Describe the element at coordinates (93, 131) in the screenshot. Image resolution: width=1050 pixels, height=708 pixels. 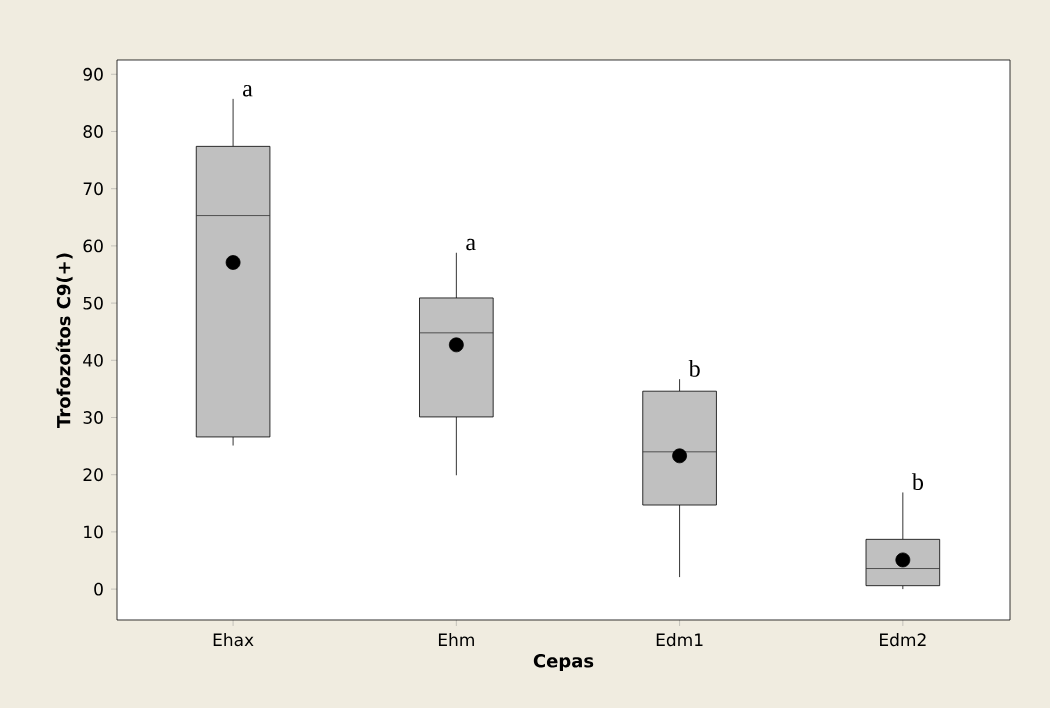
I see `y-tick-label: 80` at that location.